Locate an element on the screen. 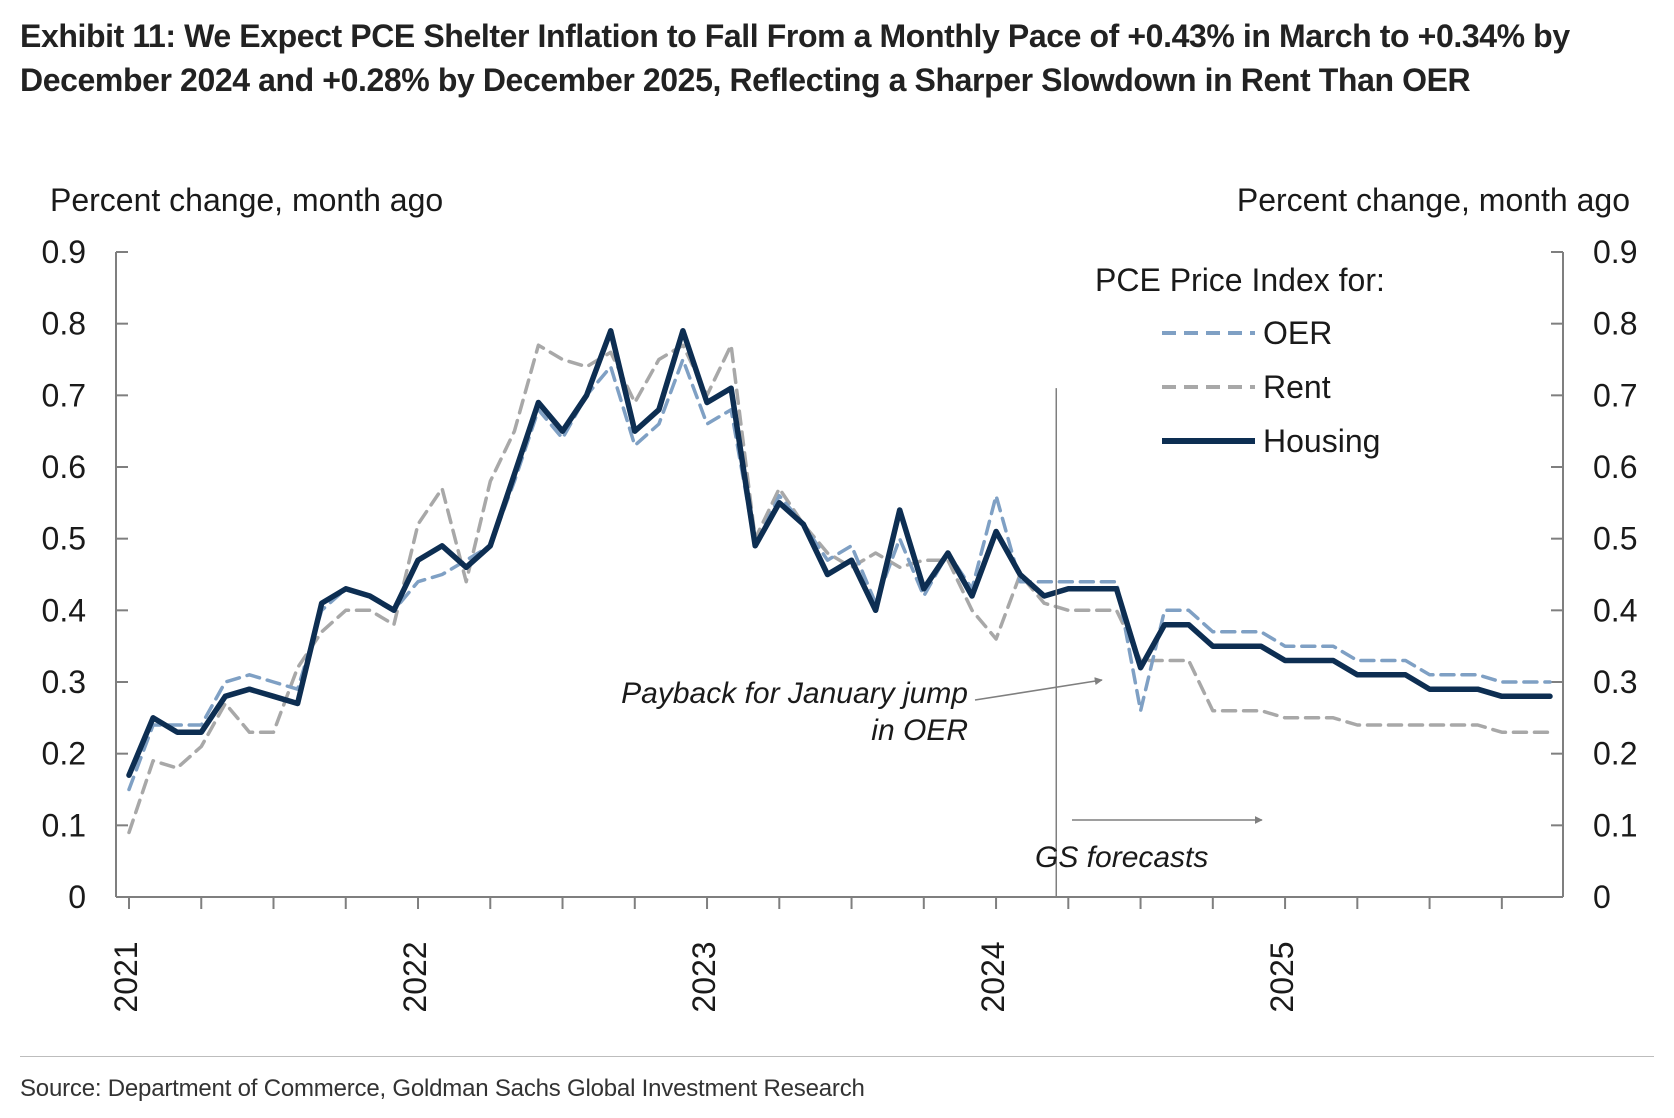  y-tick-label-left: 0.9 is located at coordinates (64, 252).